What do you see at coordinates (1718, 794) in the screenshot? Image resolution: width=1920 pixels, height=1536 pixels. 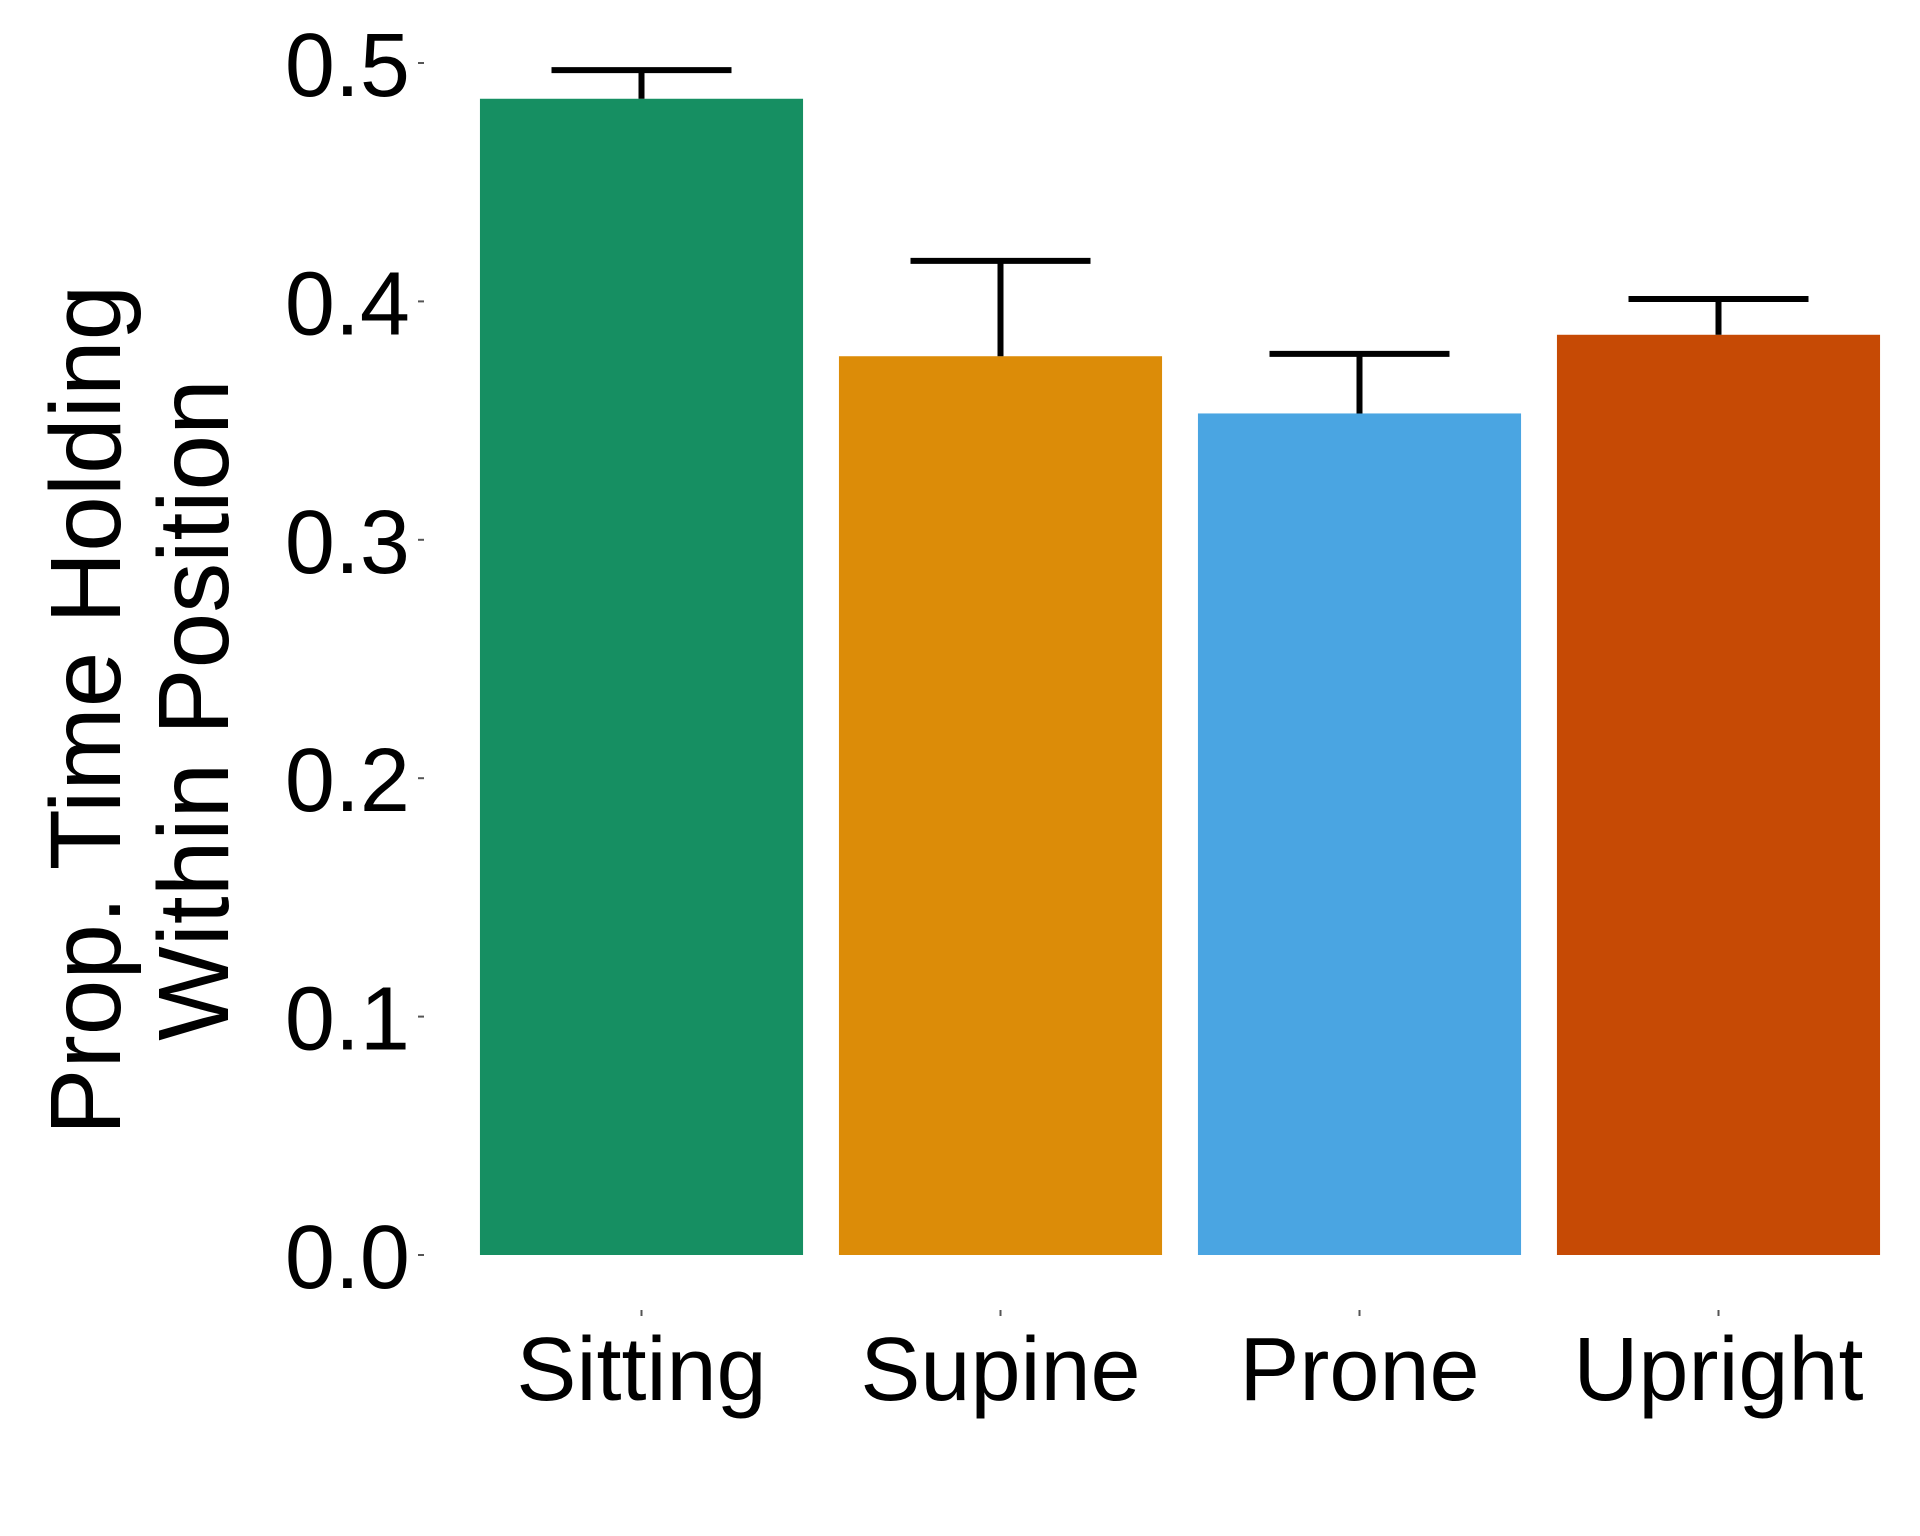 I see `bar-upright` at bounding box center [1718, 794].